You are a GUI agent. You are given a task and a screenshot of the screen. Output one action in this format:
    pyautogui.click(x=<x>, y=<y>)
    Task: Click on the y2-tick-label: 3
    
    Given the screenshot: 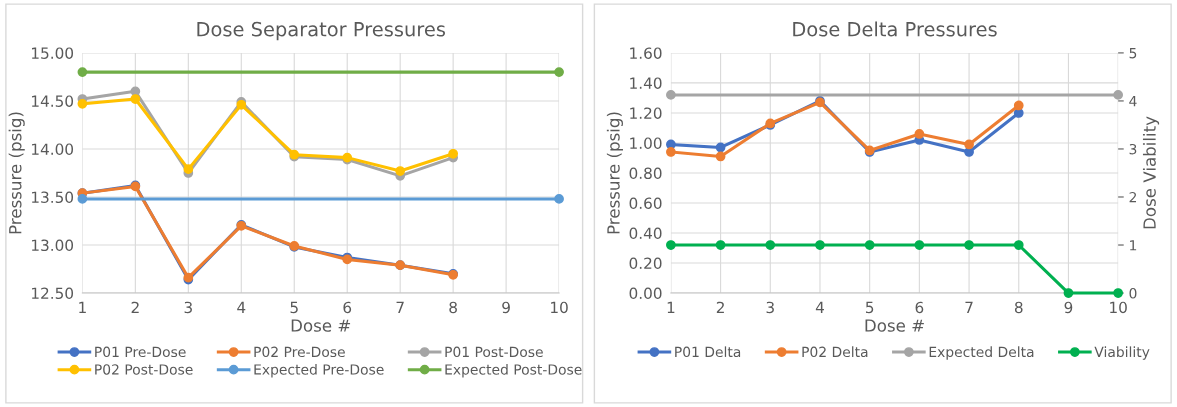 What is the action you would take?
    pyautogui.click(x=1133, y=149)
    